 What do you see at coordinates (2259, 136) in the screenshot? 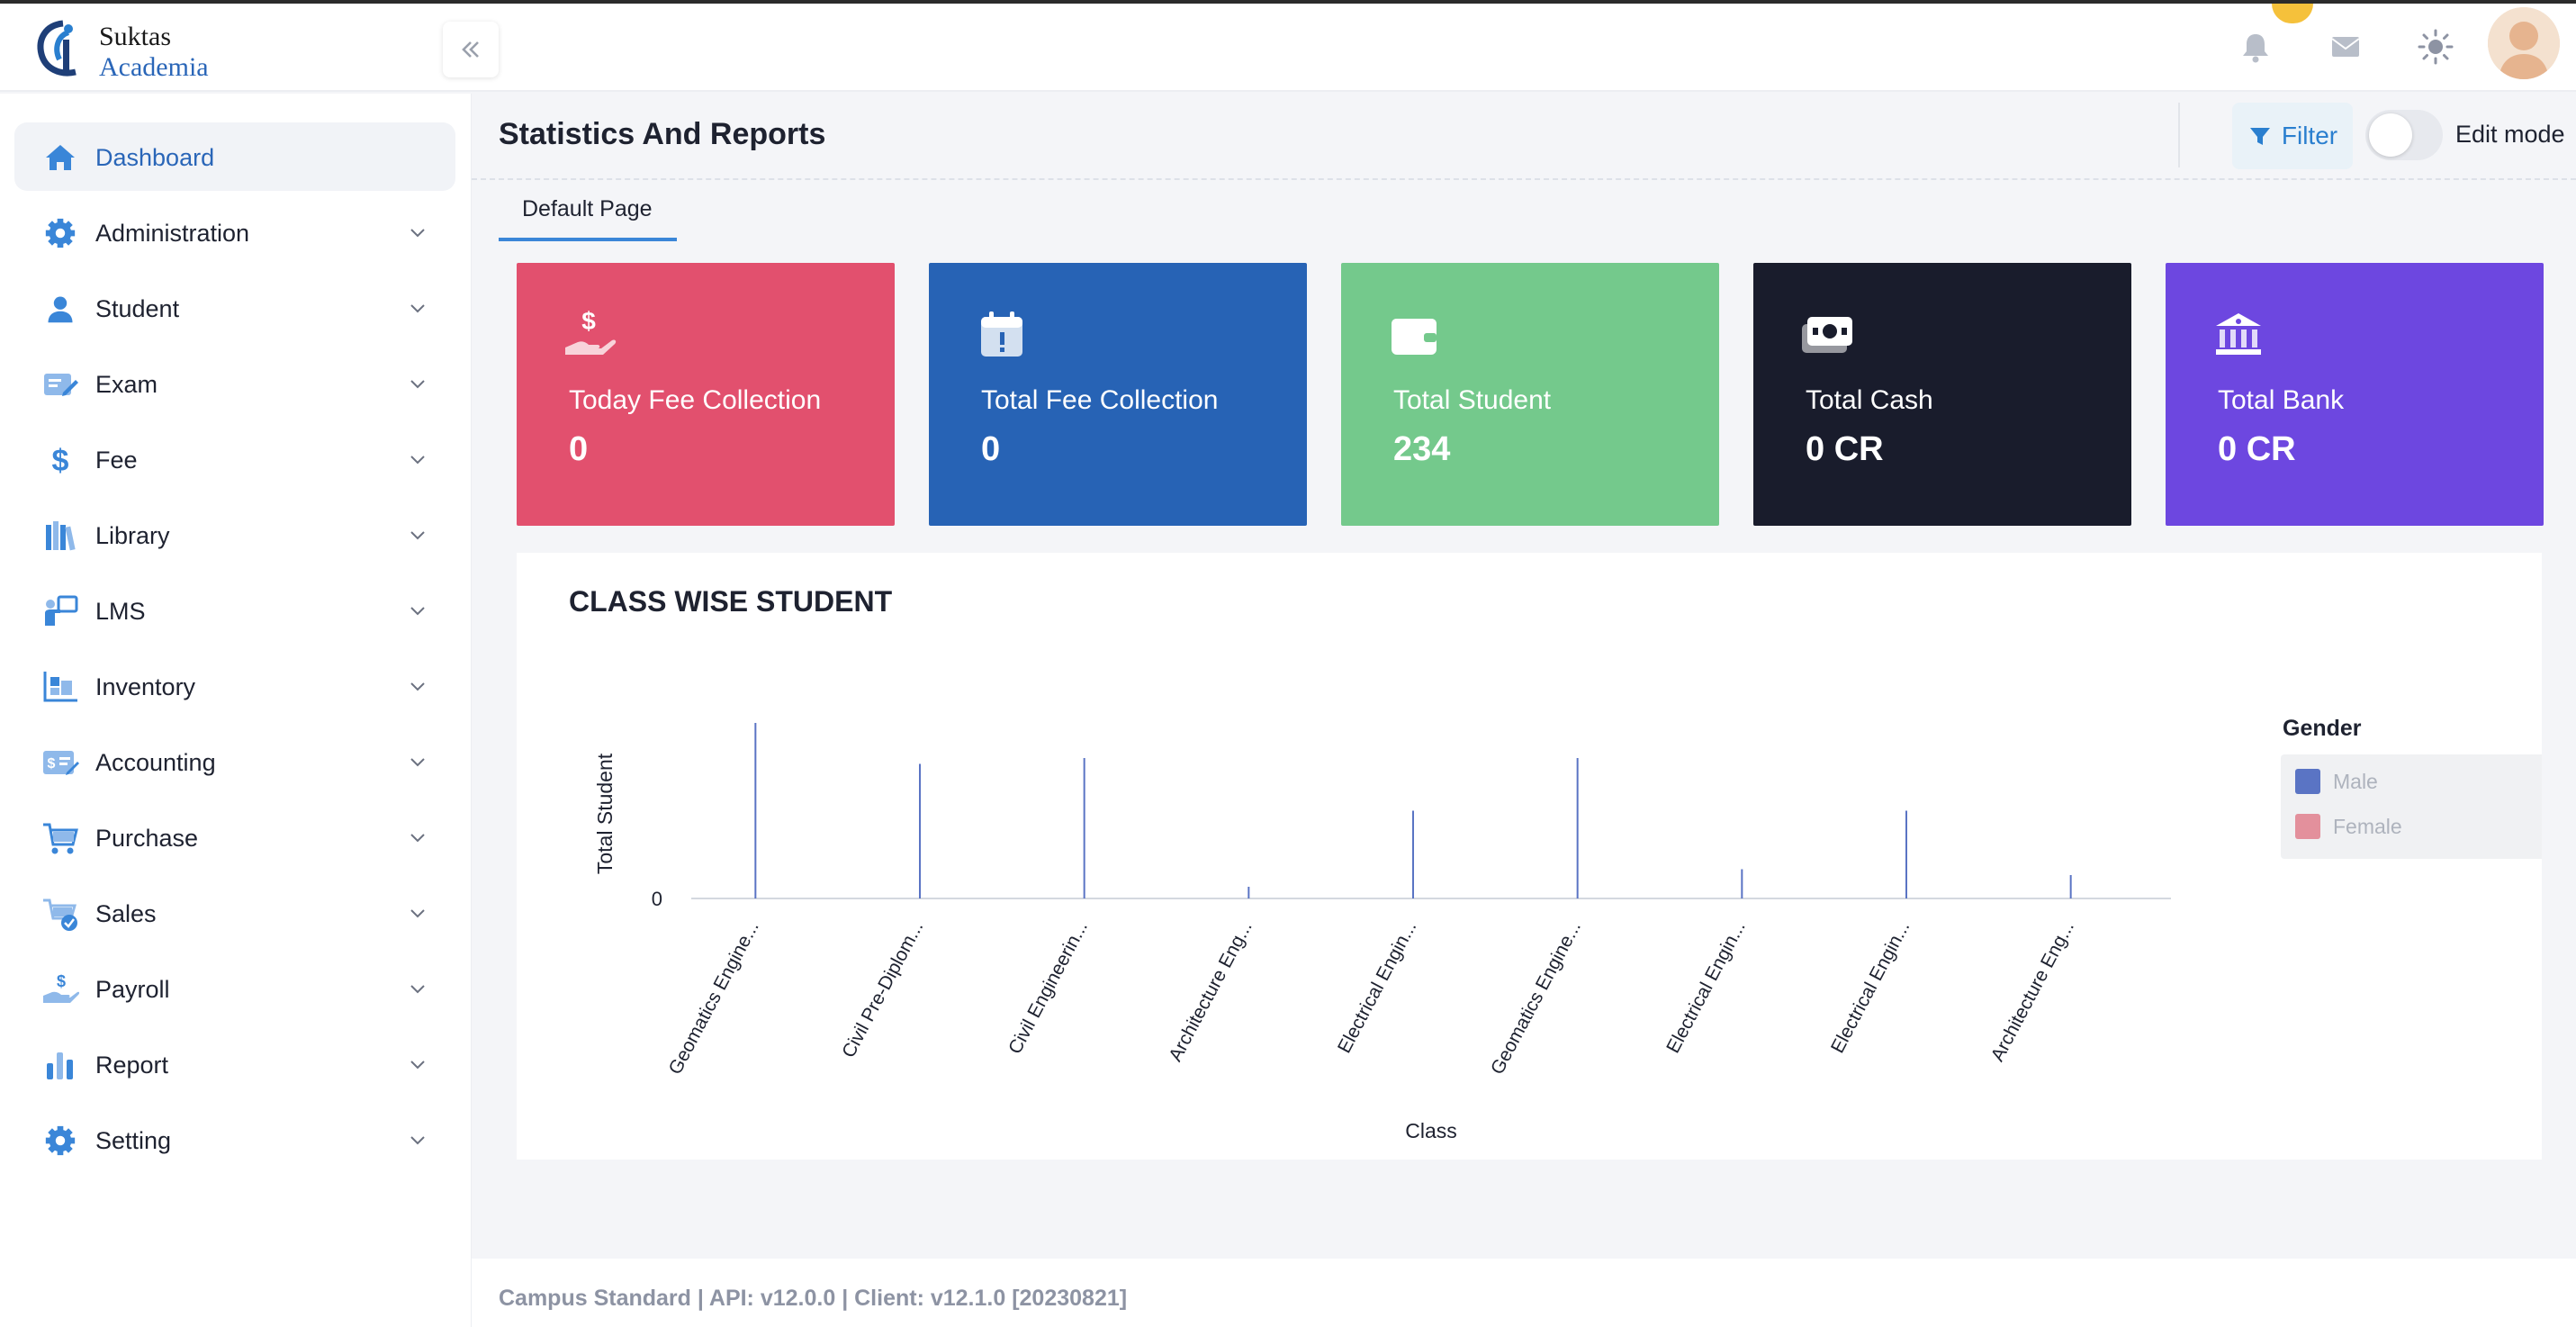
I see `filter-icon` at bounding box center [2259, 136].